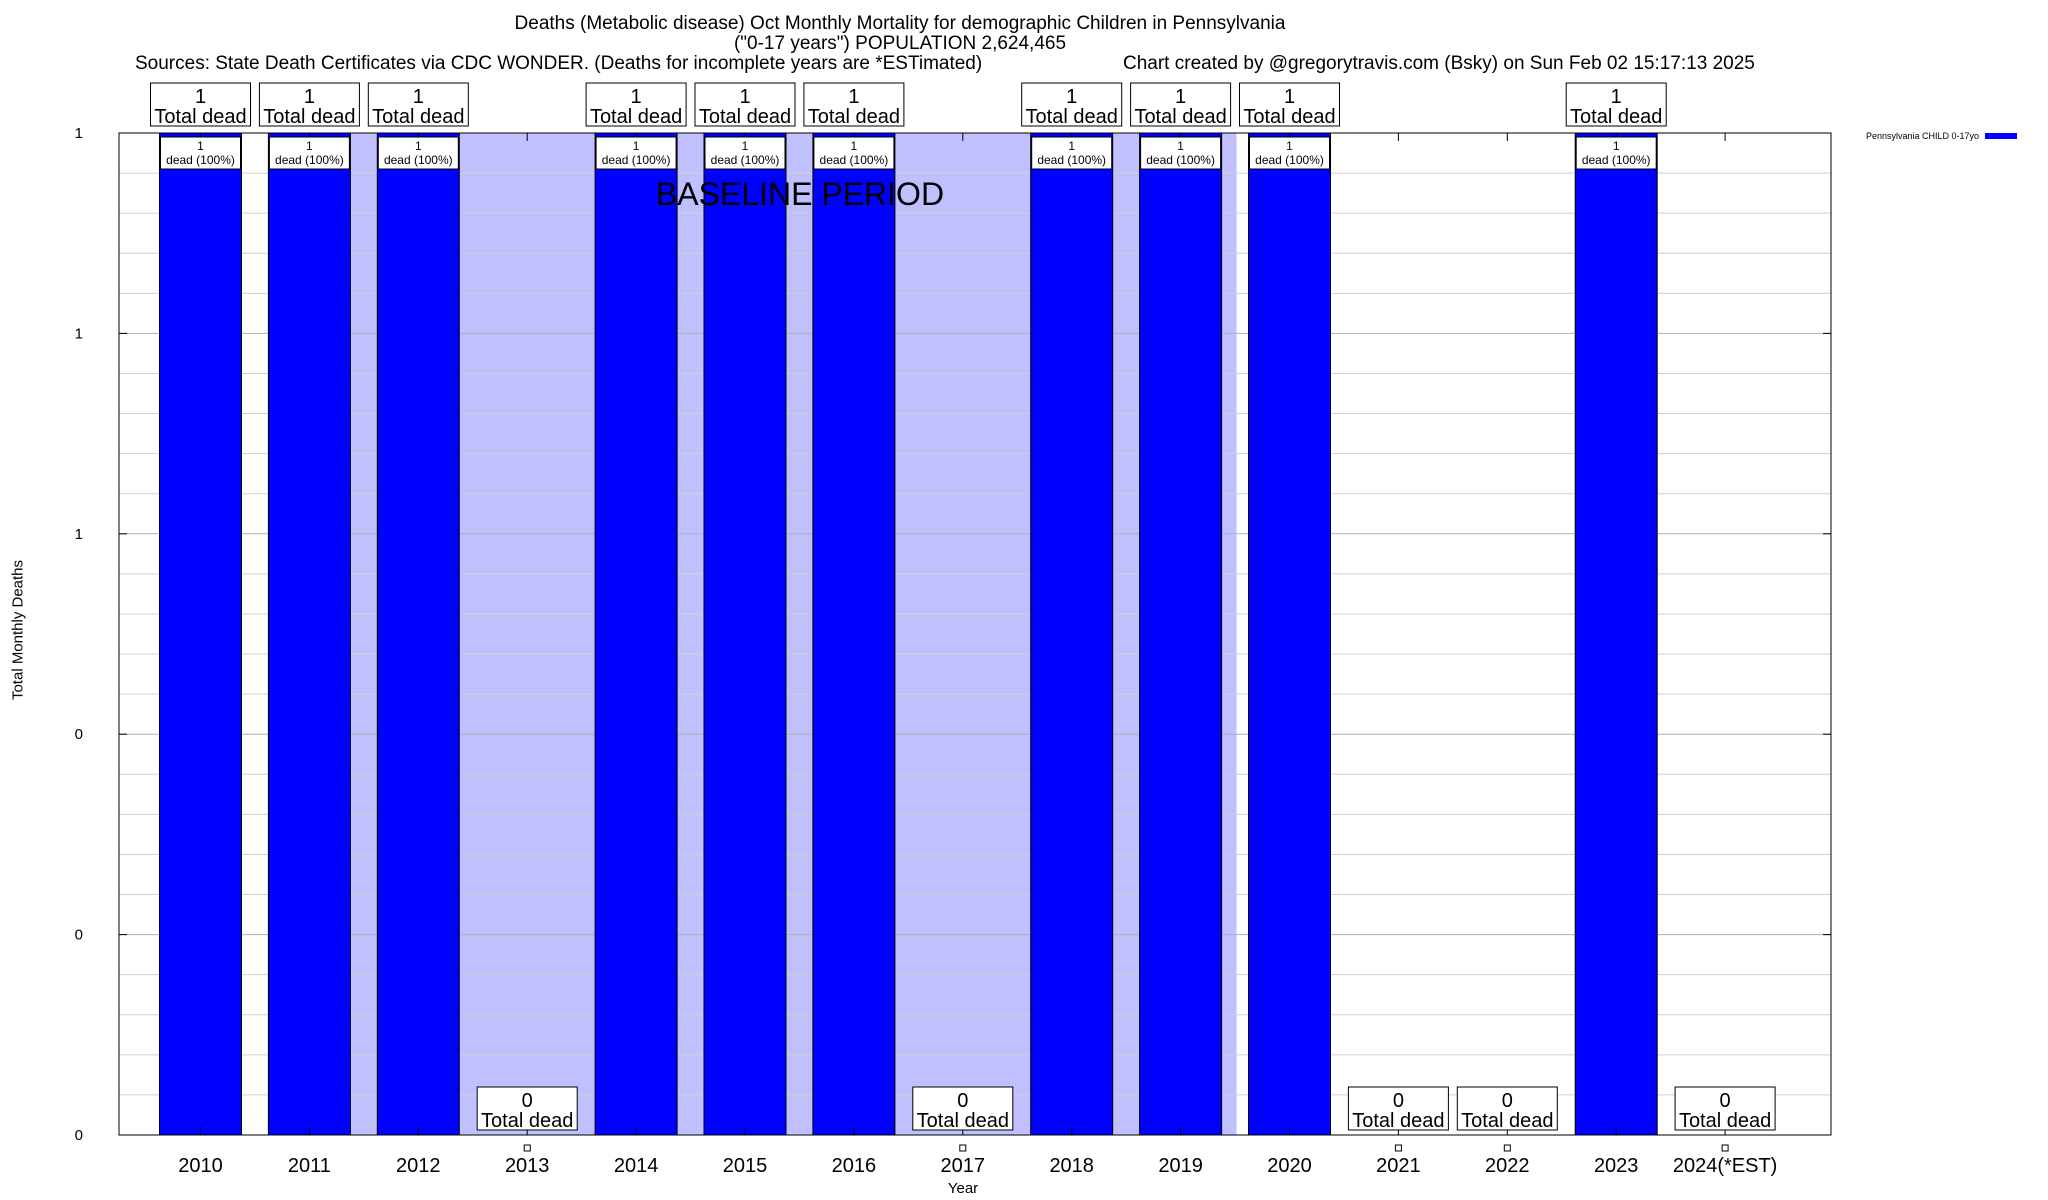 Image resolution: width=2048 pixels, height=1200 pixels. I want to click on chart-subtitle: ("0-17 years") POPULATION 2,624,465, so click(900, 43).